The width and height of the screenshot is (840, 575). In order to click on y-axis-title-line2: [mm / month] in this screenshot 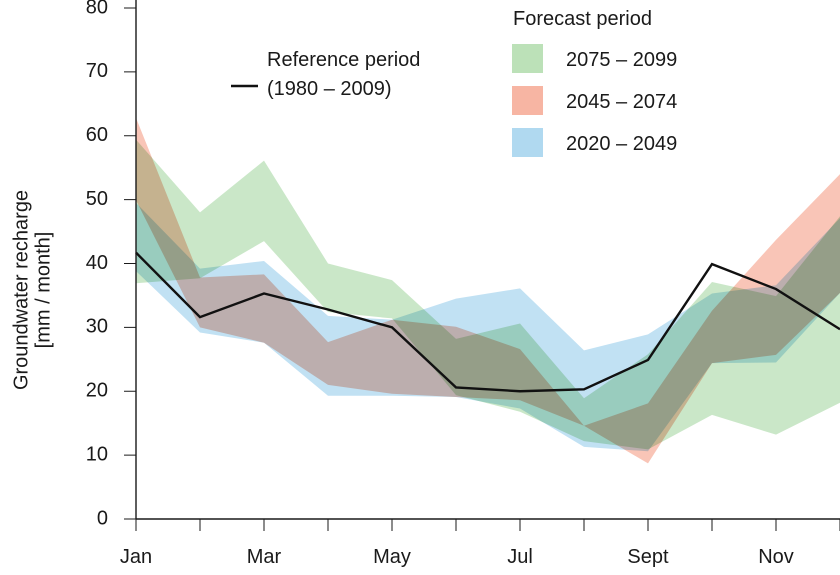, I will do `click(43, 290)`.